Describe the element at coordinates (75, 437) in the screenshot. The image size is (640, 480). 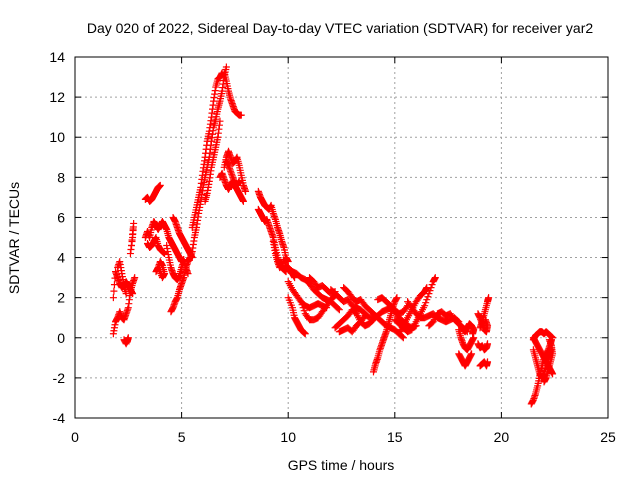
I see `x-tick-label: 0` at that location.